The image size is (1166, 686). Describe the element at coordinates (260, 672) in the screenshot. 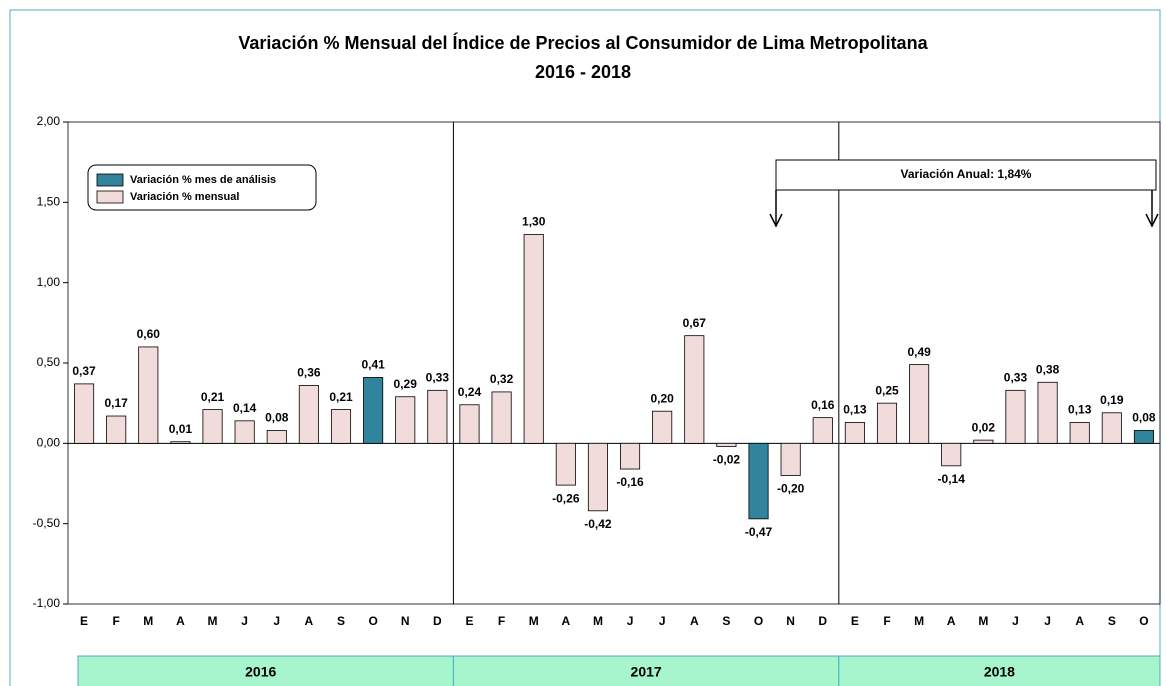

I see `year-label: 2016` at that location.